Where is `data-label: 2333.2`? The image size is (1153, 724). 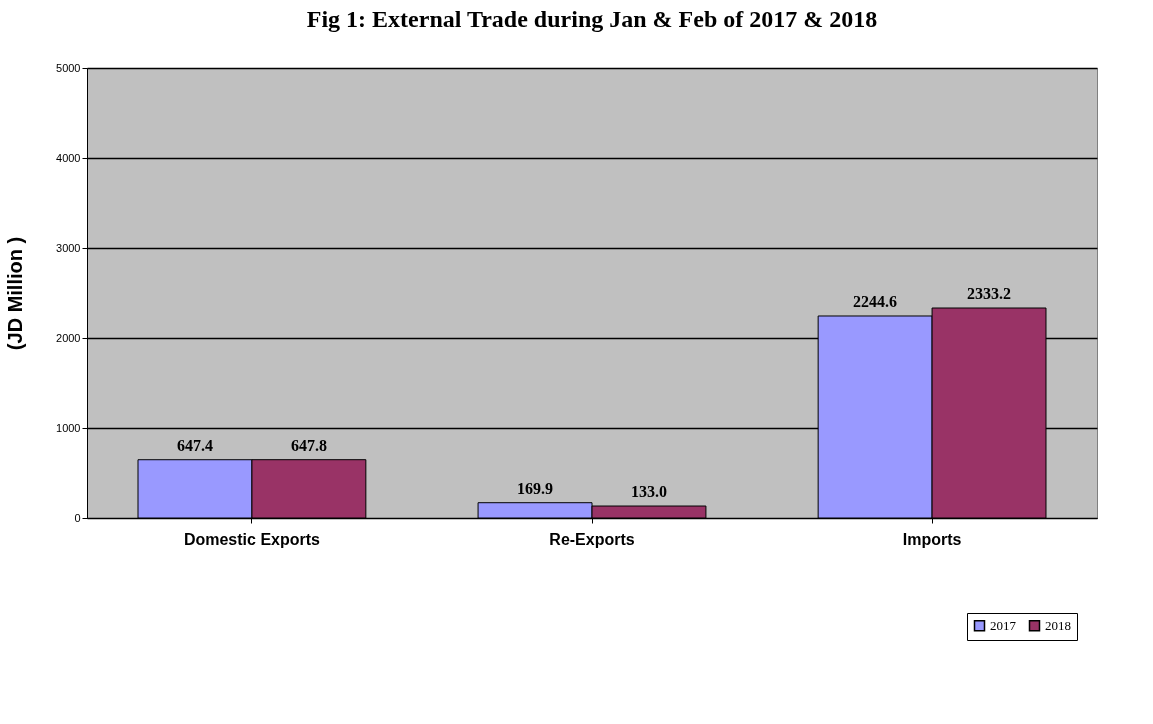
data-label: 2333.2 is located at coordinates (989, 294).